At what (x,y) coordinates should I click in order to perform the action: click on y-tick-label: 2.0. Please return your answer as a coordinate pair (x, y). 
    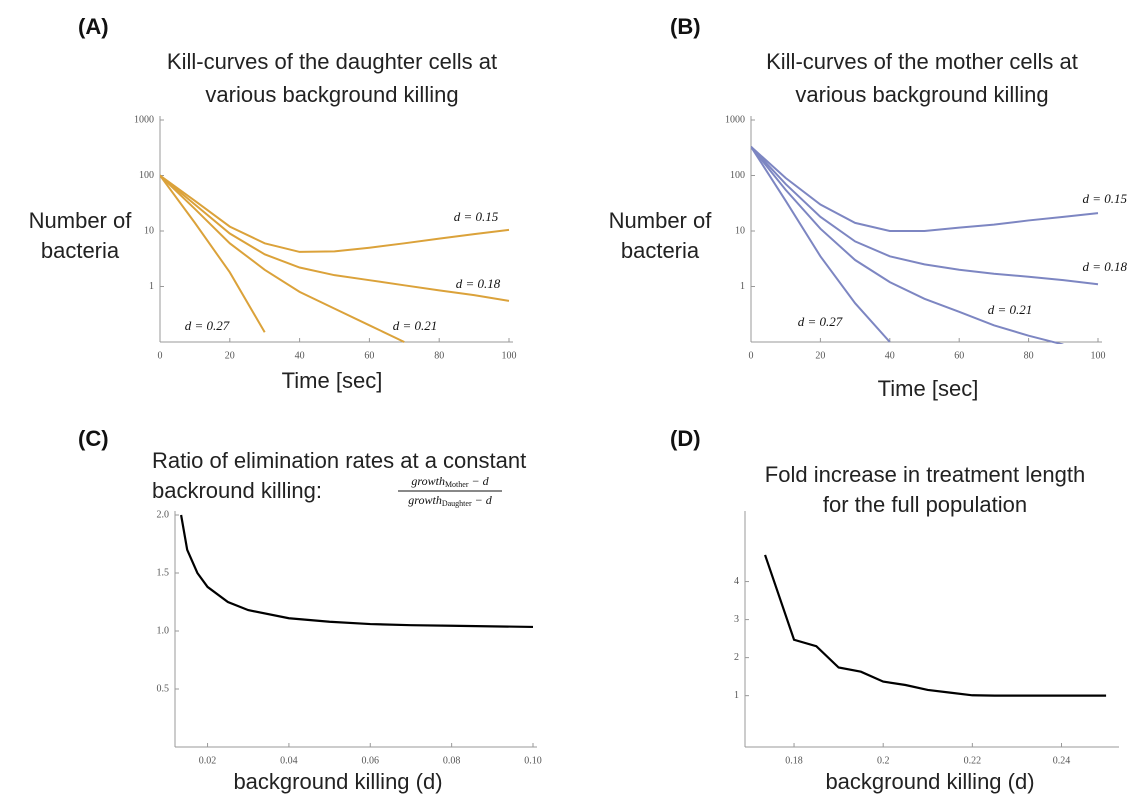
    Looking at the image, I should click on (163, 514).